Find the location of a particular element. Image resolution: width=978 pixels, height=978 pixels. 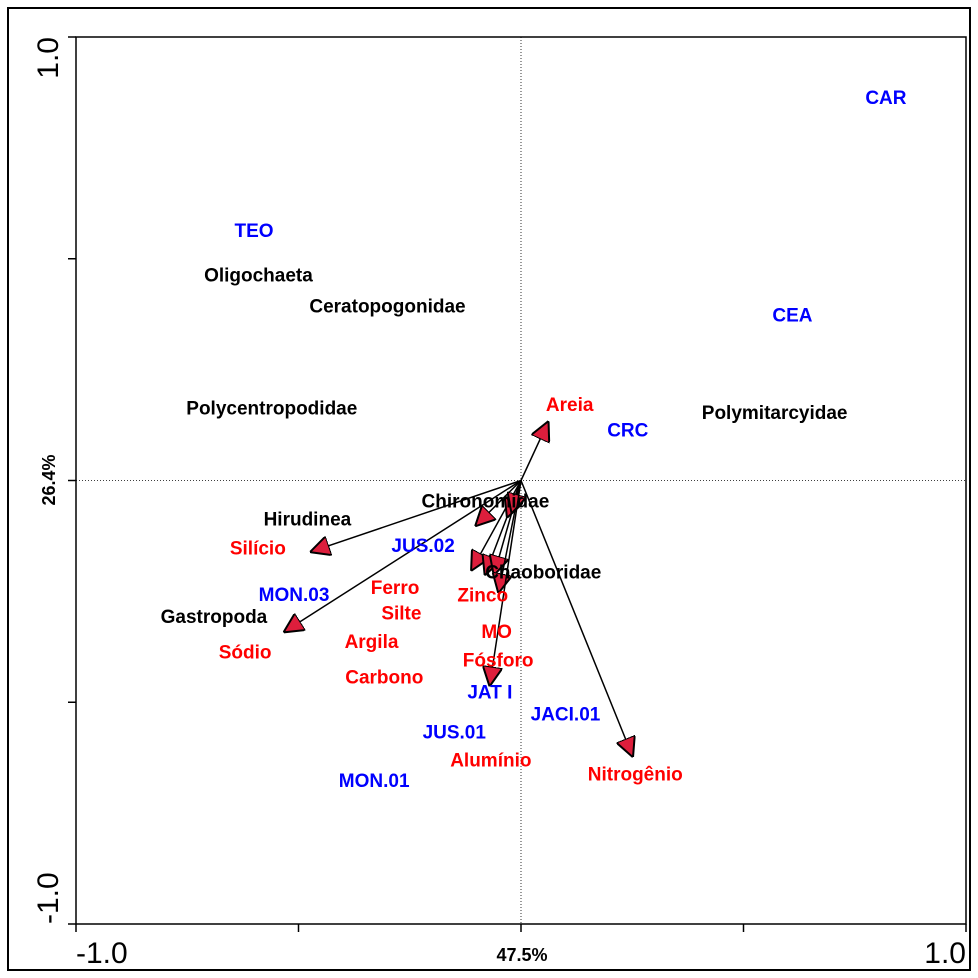

env-label: MO is located at coordinates (496, 632).